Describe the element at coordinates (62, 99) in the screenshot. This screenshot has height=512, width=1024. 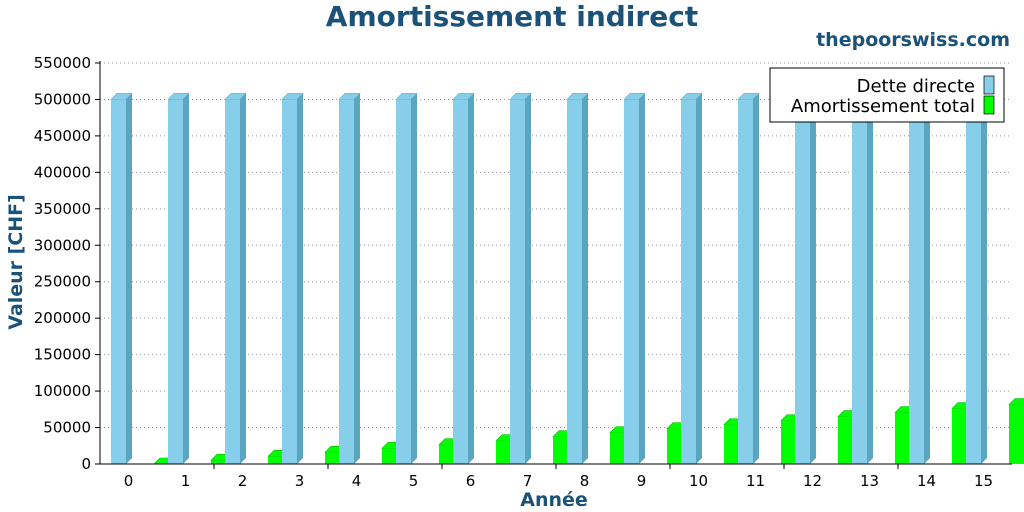
I see `y-tick-label-10: 500000` at that location.